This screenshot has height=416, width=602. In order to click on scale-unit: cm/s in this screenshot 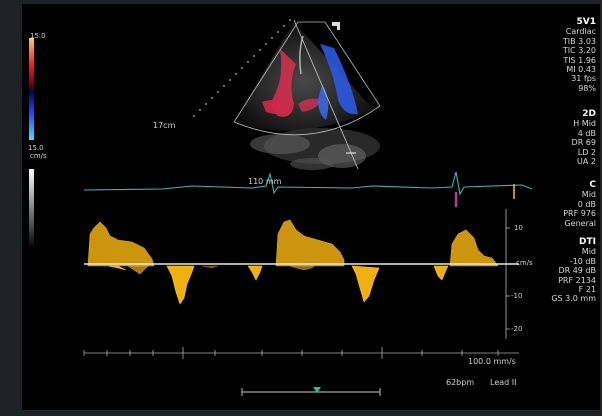, I will do `click(524, 263)`.